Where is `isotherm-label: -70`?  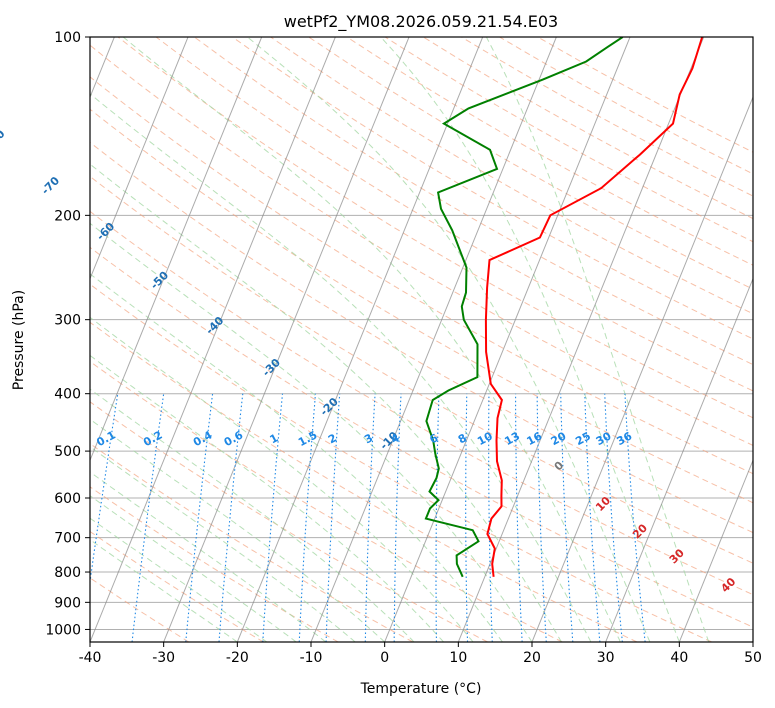
isotherm-label: -70 is located at coordinates (50, 185).